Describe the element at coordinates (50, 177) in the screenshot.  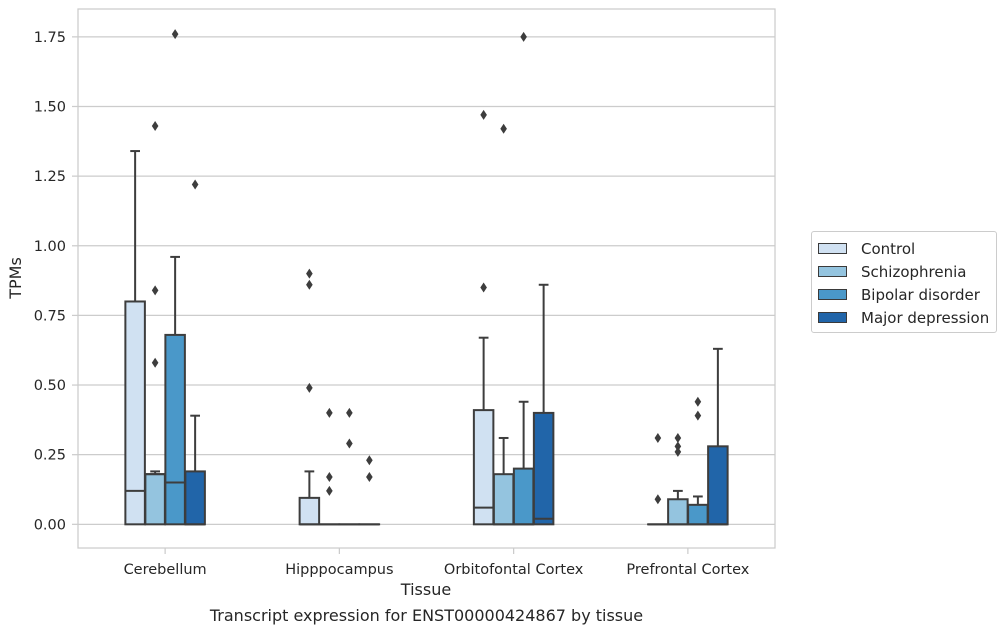
I see `y-tick-label: 1.25` at that location.